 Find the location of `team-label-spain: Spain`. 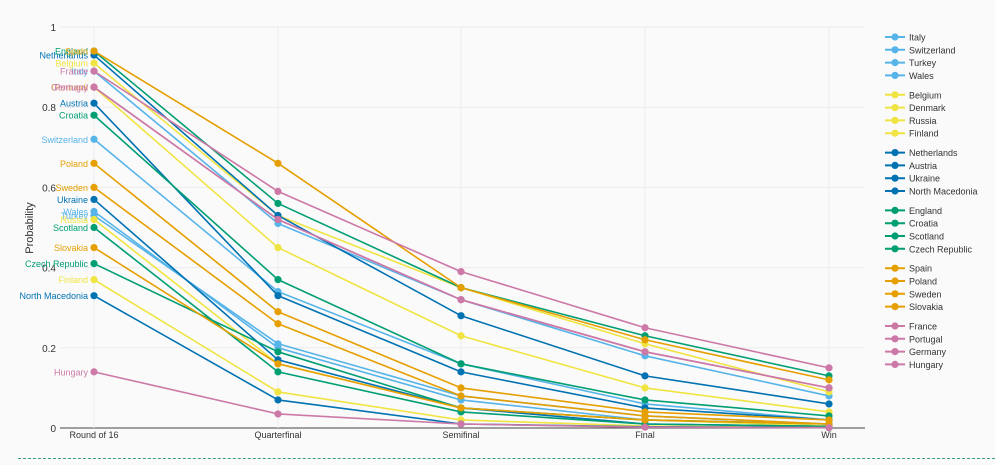

team-label-spain: Spain is located at coordinates (76, 52).